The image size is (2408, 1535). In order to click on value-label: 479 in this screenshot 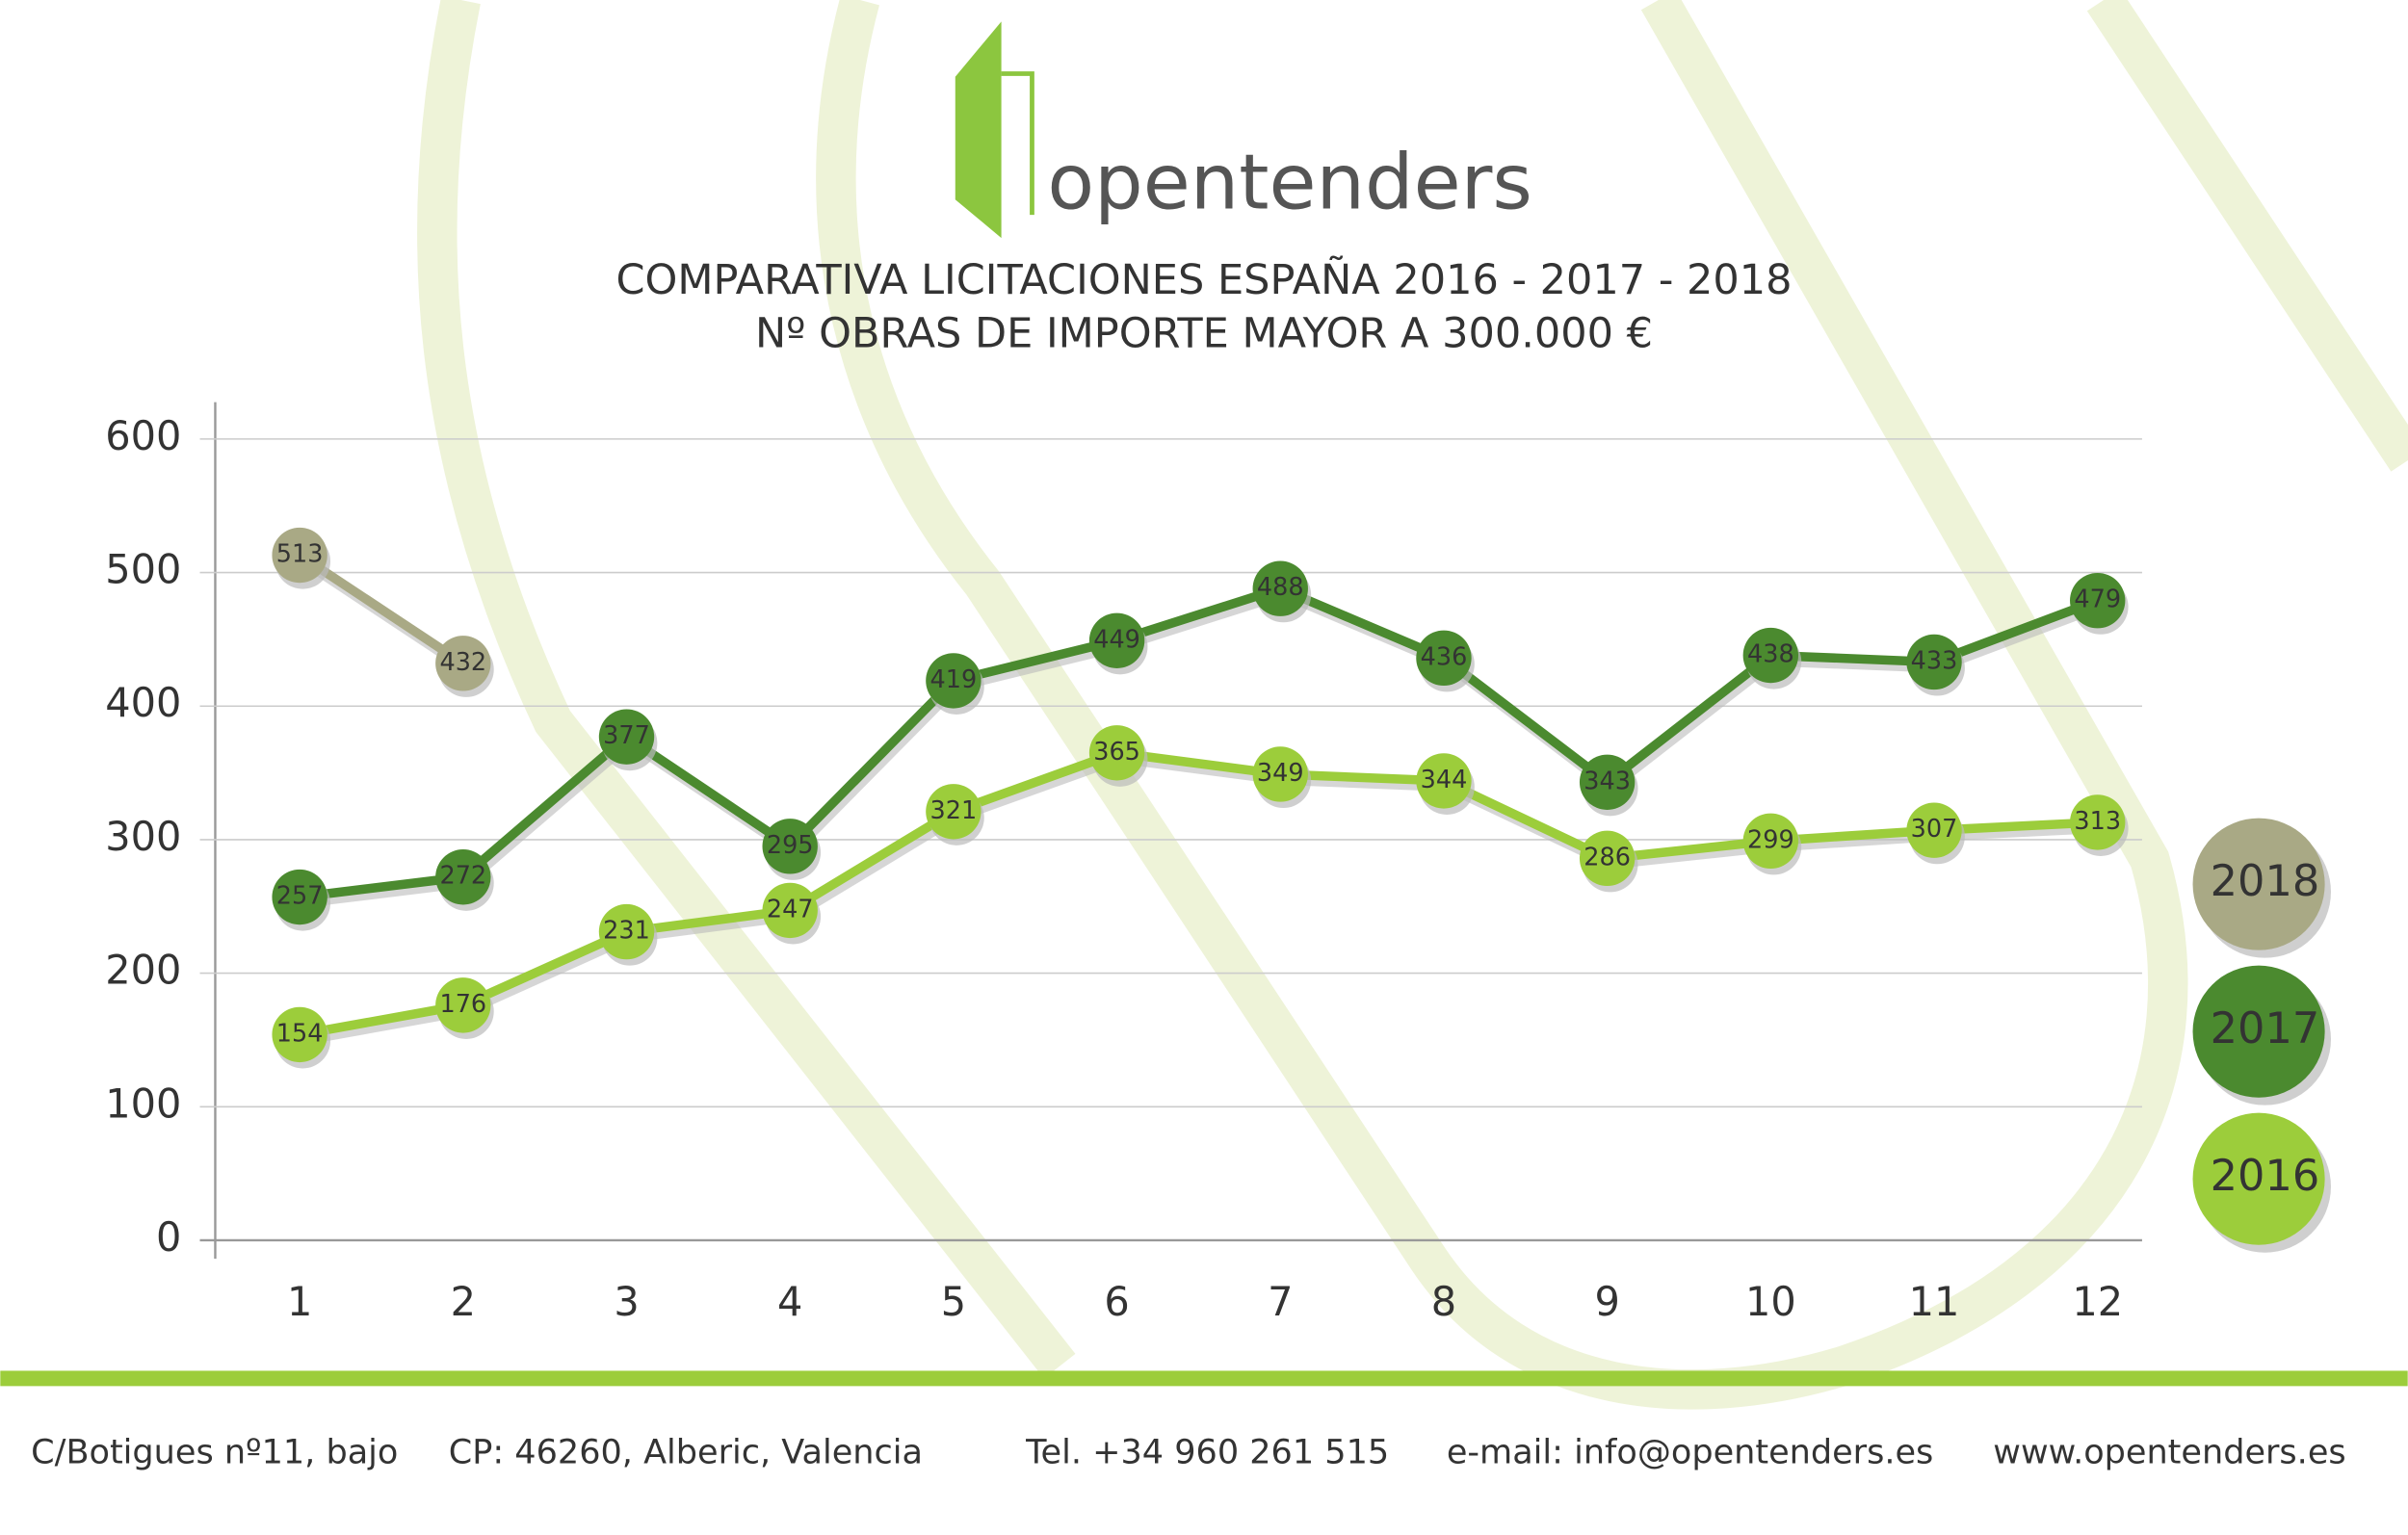, I will do `click(2097, 599)`.